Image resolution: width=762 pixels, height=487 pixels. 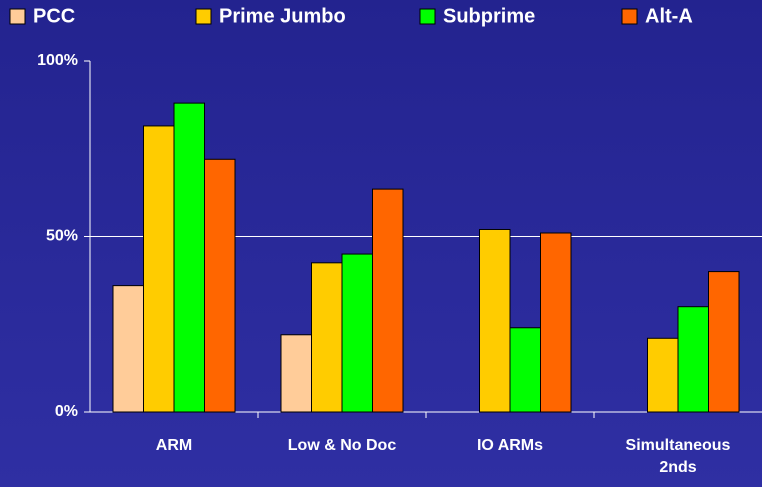 I want to click on y-tick-label: 0%, so click(x=66, y=411).